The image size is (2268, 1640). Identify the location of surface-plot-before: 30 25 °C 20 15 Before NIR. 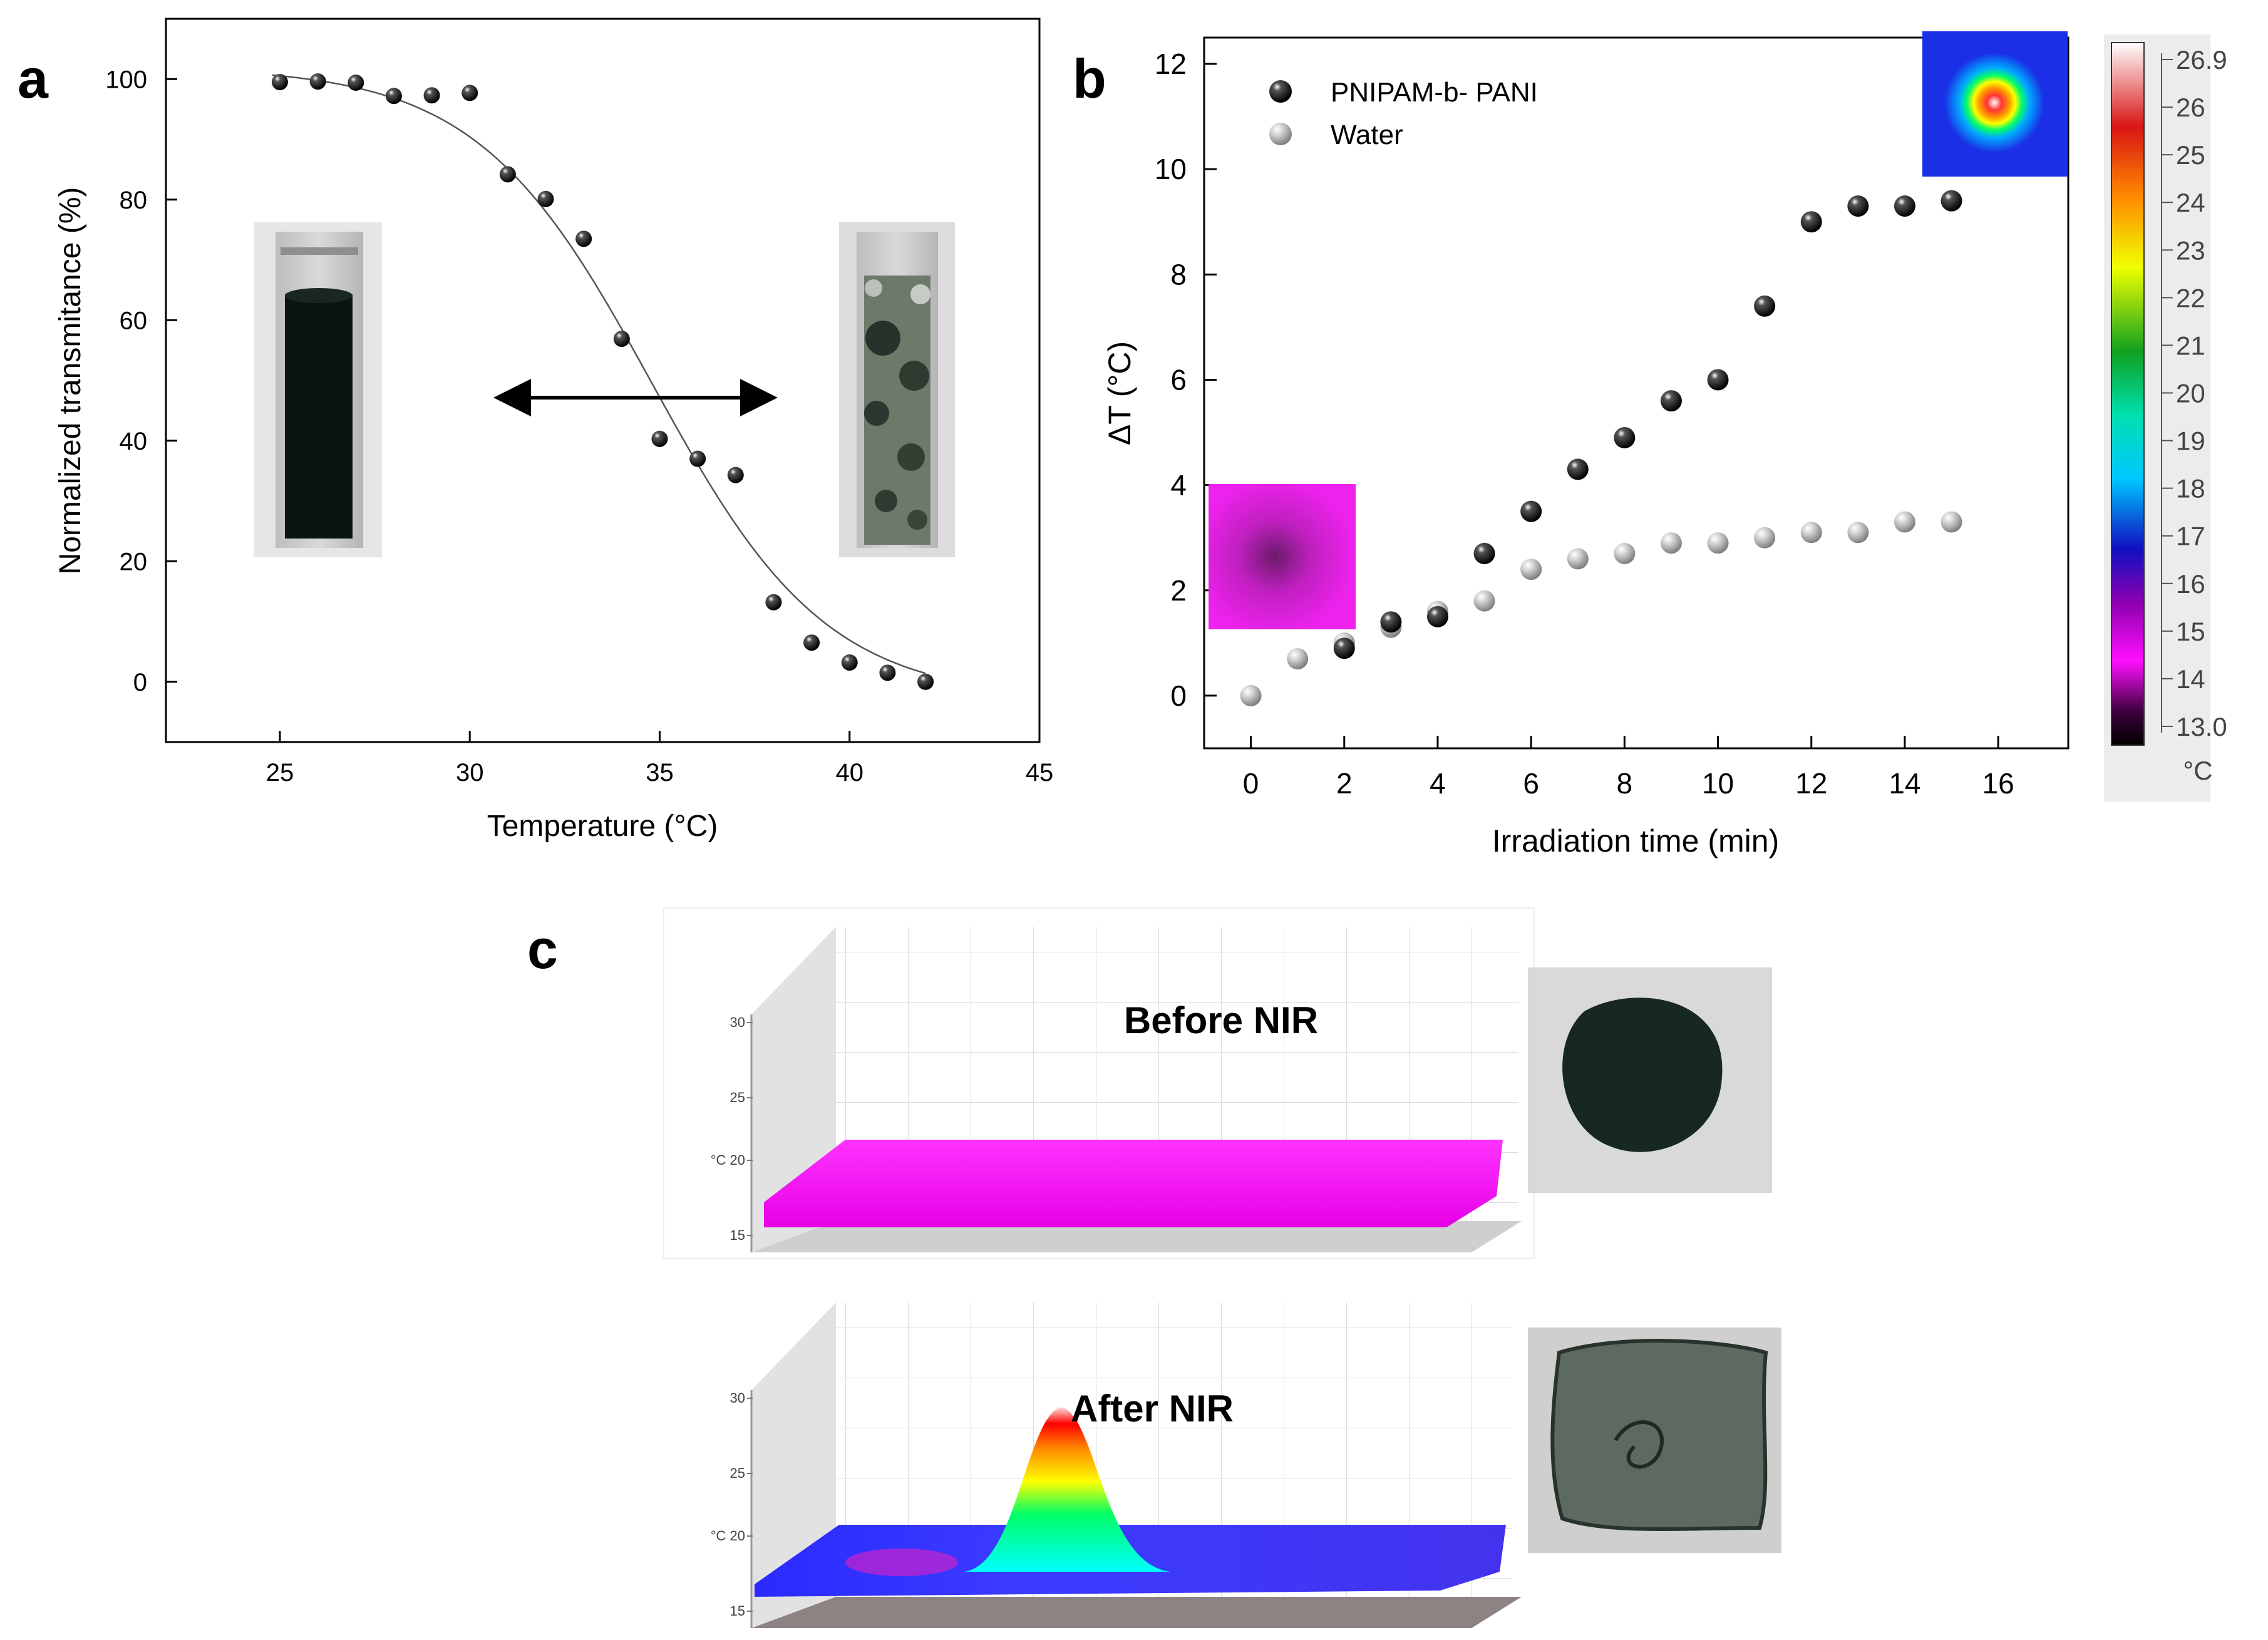
(1099, 1083).